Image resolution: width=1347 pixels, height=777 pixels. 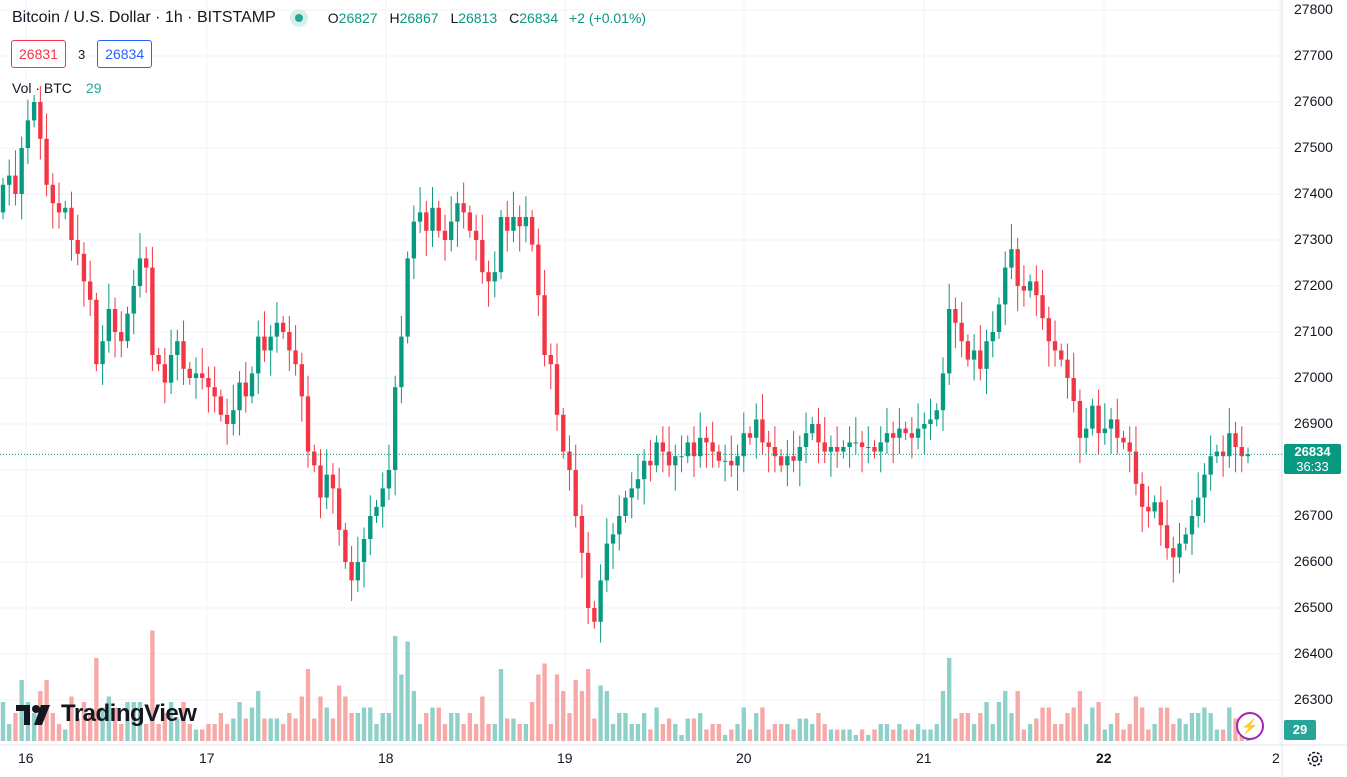 What do you see at coordinates (539, 18) in the screenshot?
I see `close-value: 26834` at bounding box center [539, 18].